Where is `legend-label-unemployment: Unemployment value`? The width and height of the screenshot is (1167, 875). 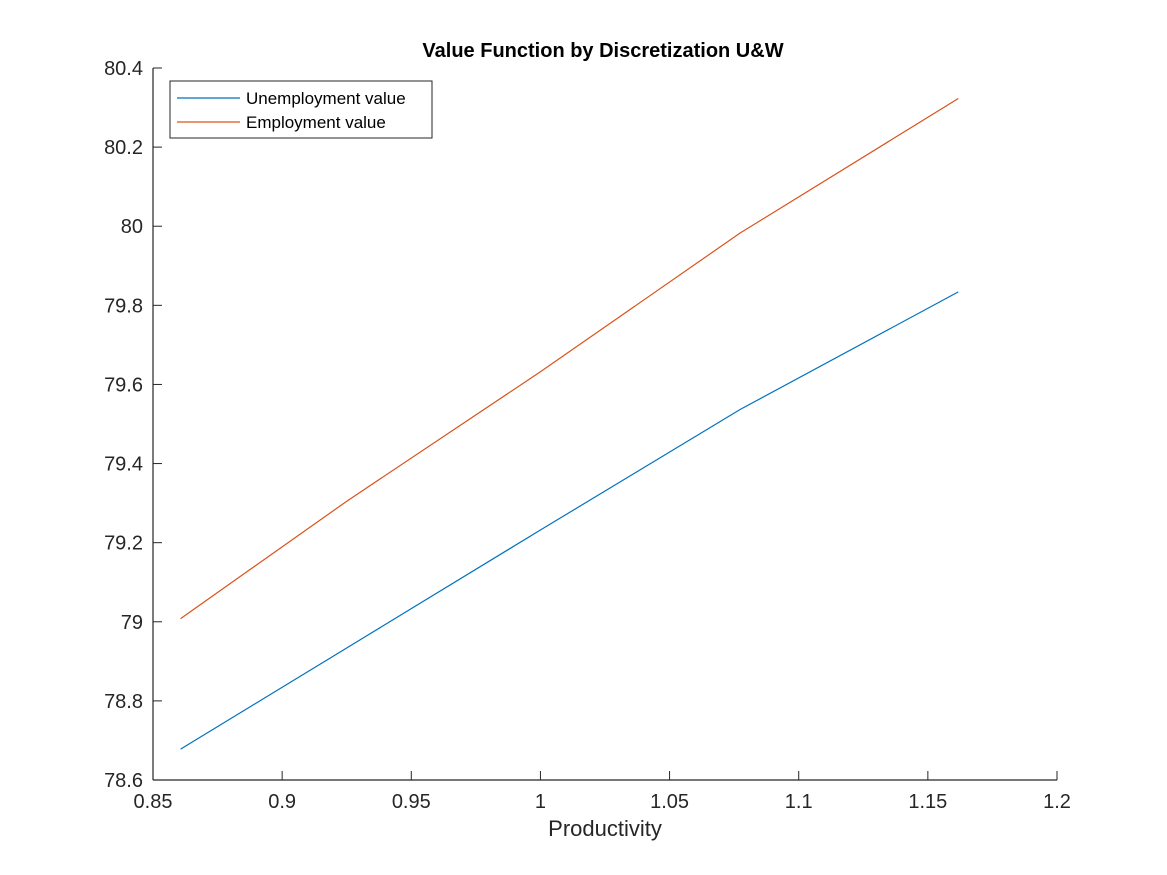
legend-label-unemployment: Unemployment value is located at coordinates (326, 98).